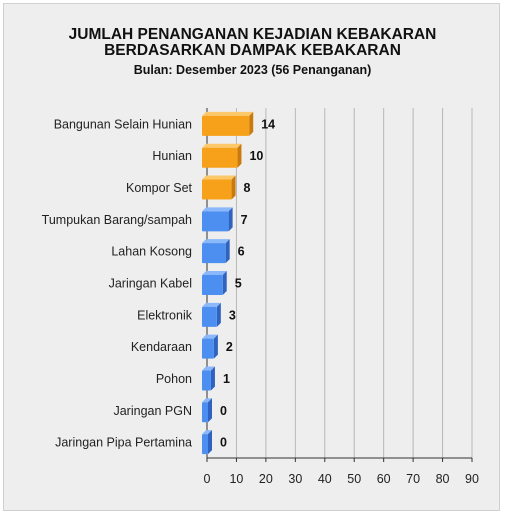  What do you see at coordinates (252, 34) in the screenshot?
I see `chart-title-line1: JUMLAH PENANGANAN KEJADIAN KEBAKARAN` at bounding box center [252, 34].